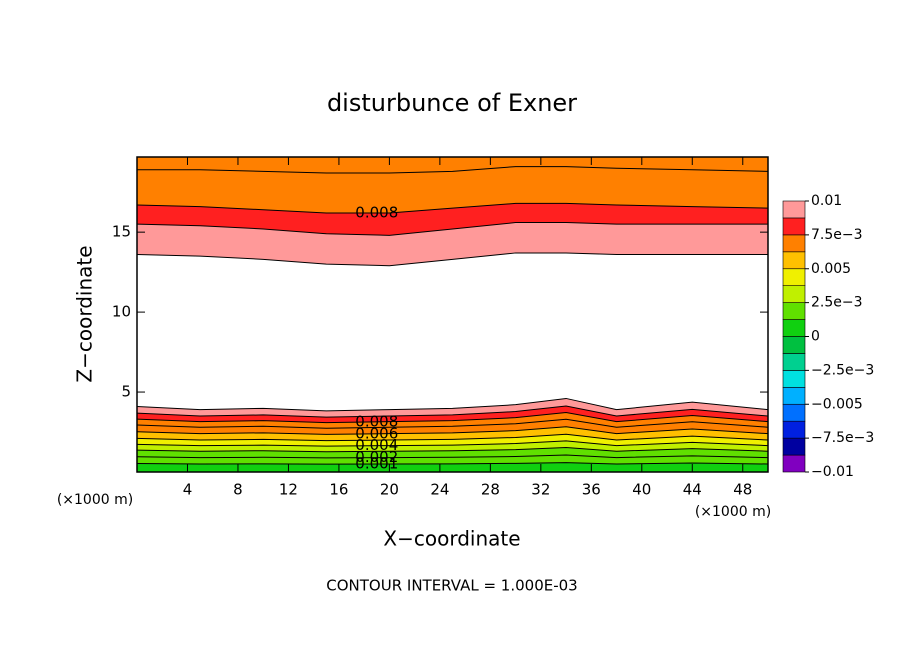 Image resolution: width=904 pixels, height=654 pixels. Describe the element at coordinates (452, 103) in the screenshot. I see `chart-title: disturbunce of Exner` at that location.